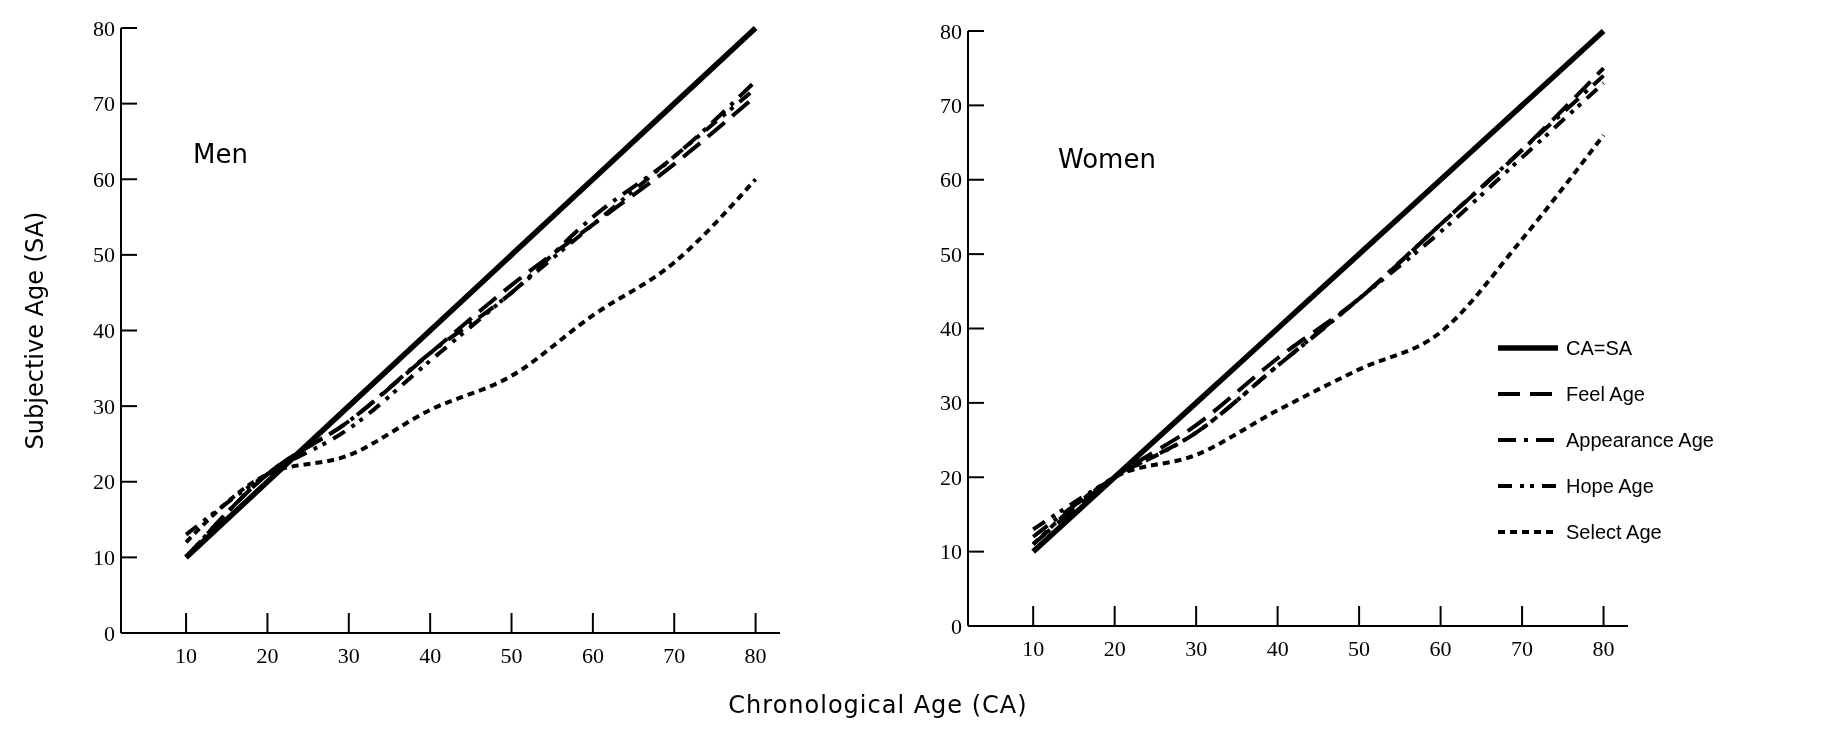 This screenshot has width=1828, height=740. Describe the element at coordinates (1107, 159) in the screenshot. I see `annotation: Women` at that location.